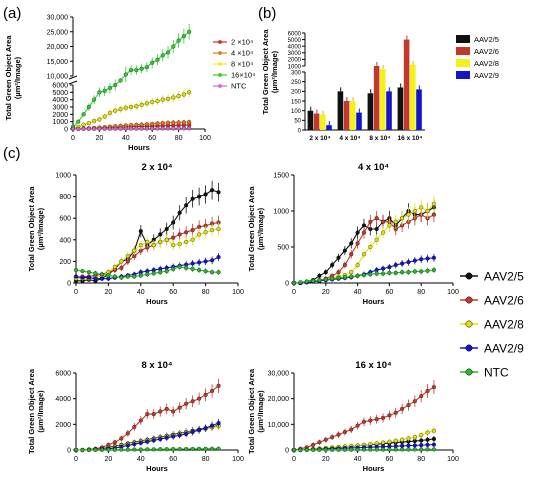 Image resolution: width=550 pixels, height=487 pixels. Describe the element at coordinates (283, 248) in the screenshot. I see `y-tick-label: 500` at that location.